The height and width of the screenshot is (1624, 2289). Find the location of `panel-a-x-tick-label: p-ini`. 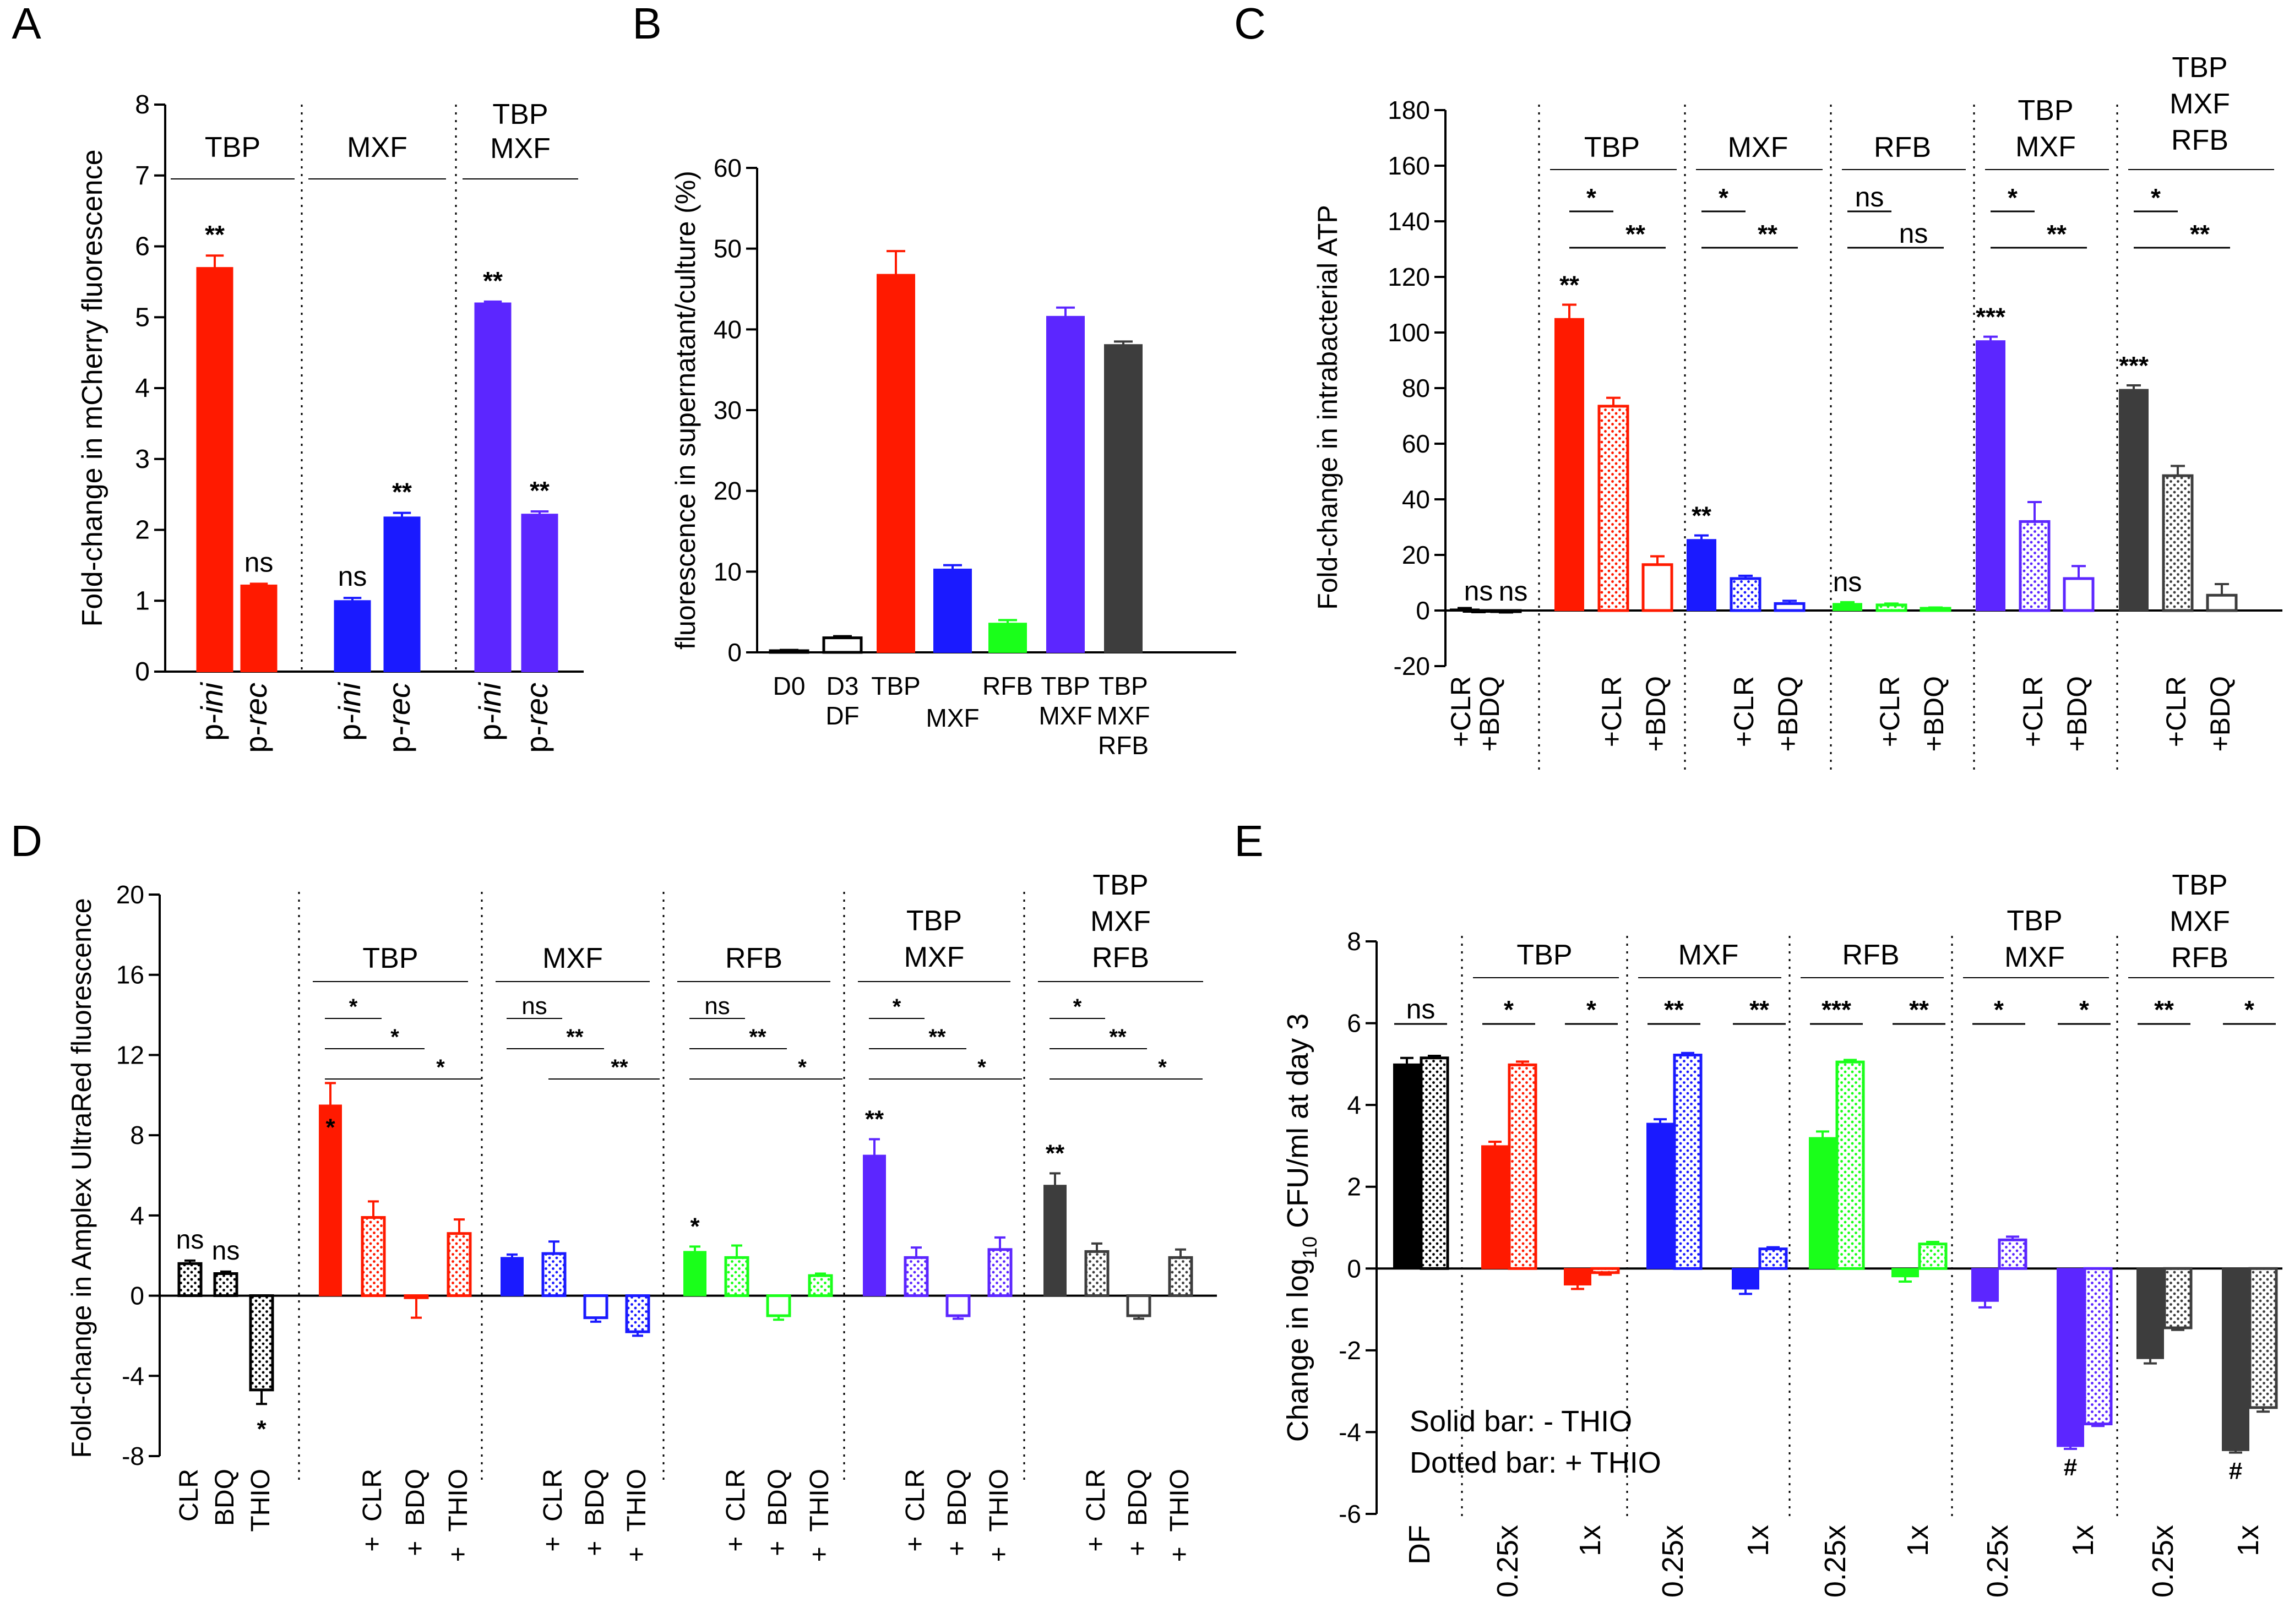

panel-a-x-tick-label: p-ini is located at coordinates (211, 711).